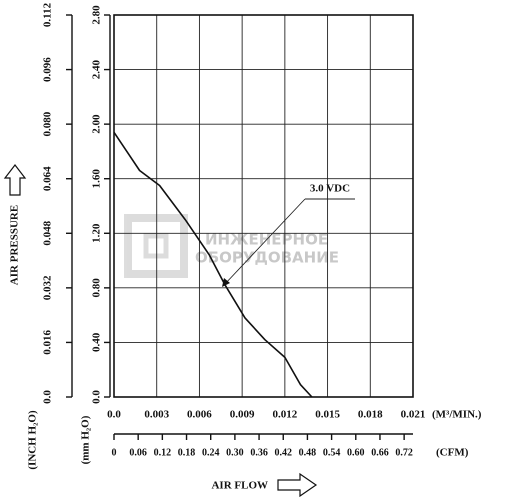  I want to click on x-tick-label: 0.003, so click(156, 415).